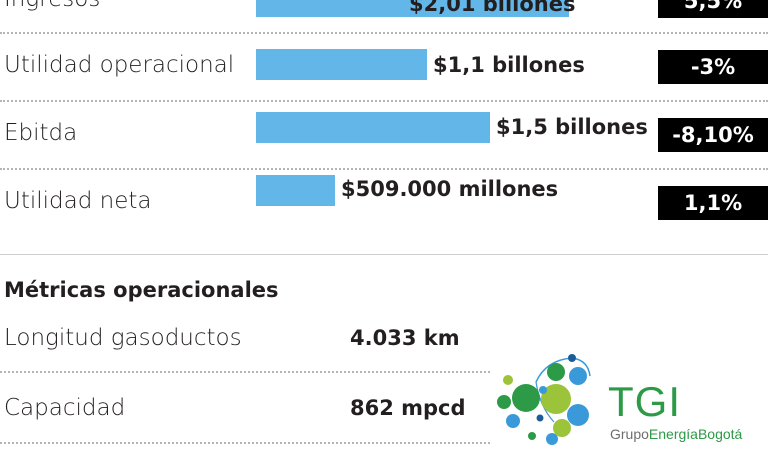 The width and height of the screenshot is (768, 460). What do you see at coordinates (141, 290) in the screenshot?
I see `metrics-title: Métricas operacionales` at bounding box center [141, 290].